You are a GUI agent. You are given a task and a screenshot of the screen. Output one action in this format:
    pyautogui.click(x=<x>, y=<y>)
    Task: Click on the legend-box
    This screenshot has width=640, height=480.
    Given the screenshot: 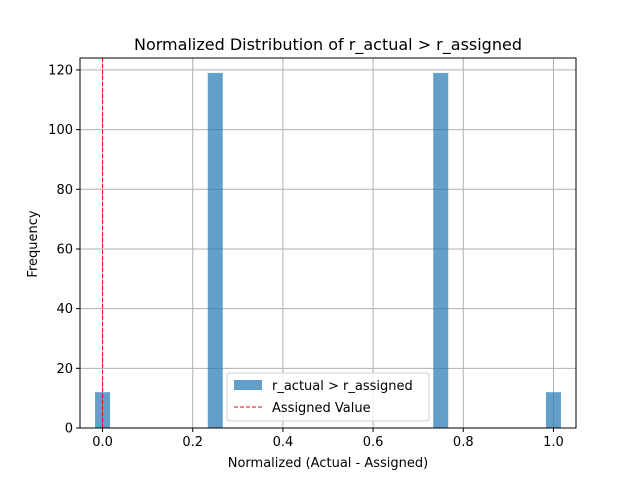 What is the action you would take?
    pyautogui.click(x=328, y=397)
    